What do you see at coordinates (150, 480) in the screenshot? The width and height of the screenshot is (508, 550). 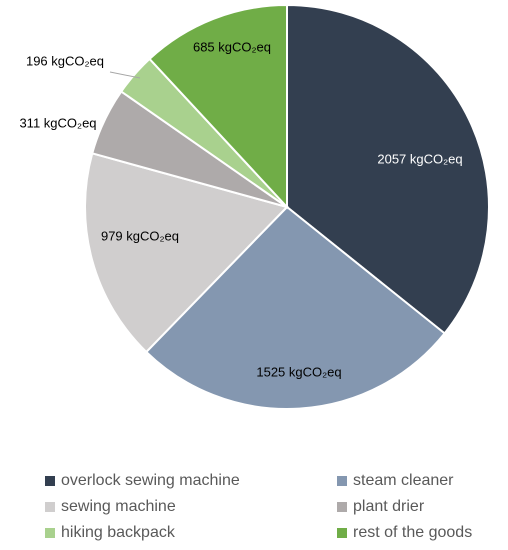 I see `legend-label: overlock sewing machine` at bounding box center [150, 480].